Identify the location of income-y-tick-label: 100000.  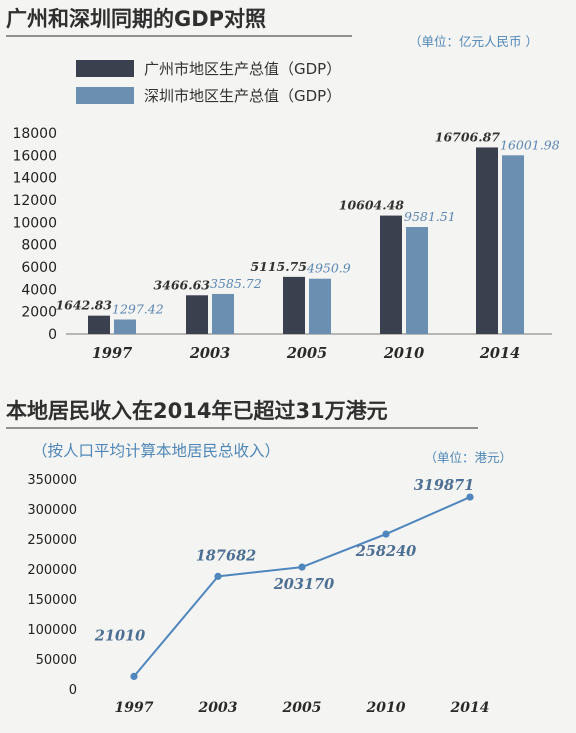
(52, 630).